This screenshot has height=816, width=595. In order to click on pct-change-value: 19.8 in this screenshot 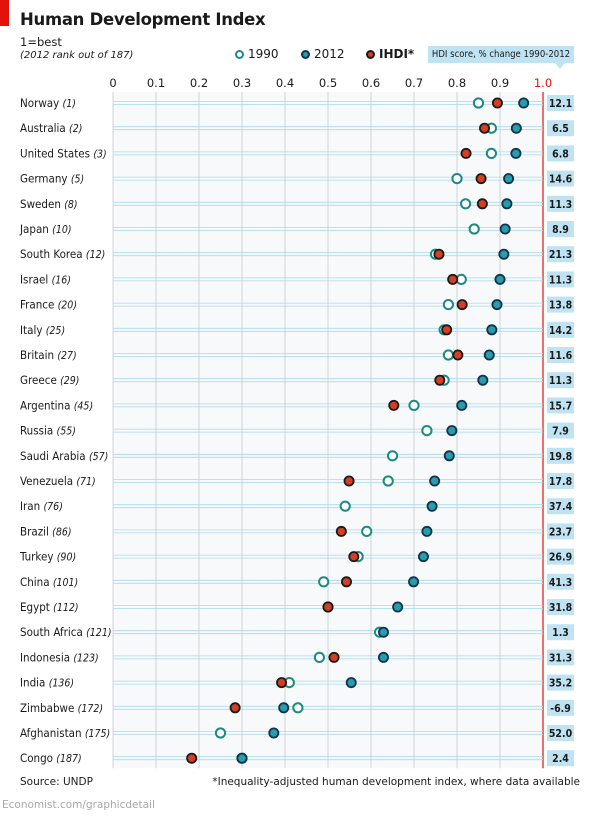, I will do `click(560, 457)`.